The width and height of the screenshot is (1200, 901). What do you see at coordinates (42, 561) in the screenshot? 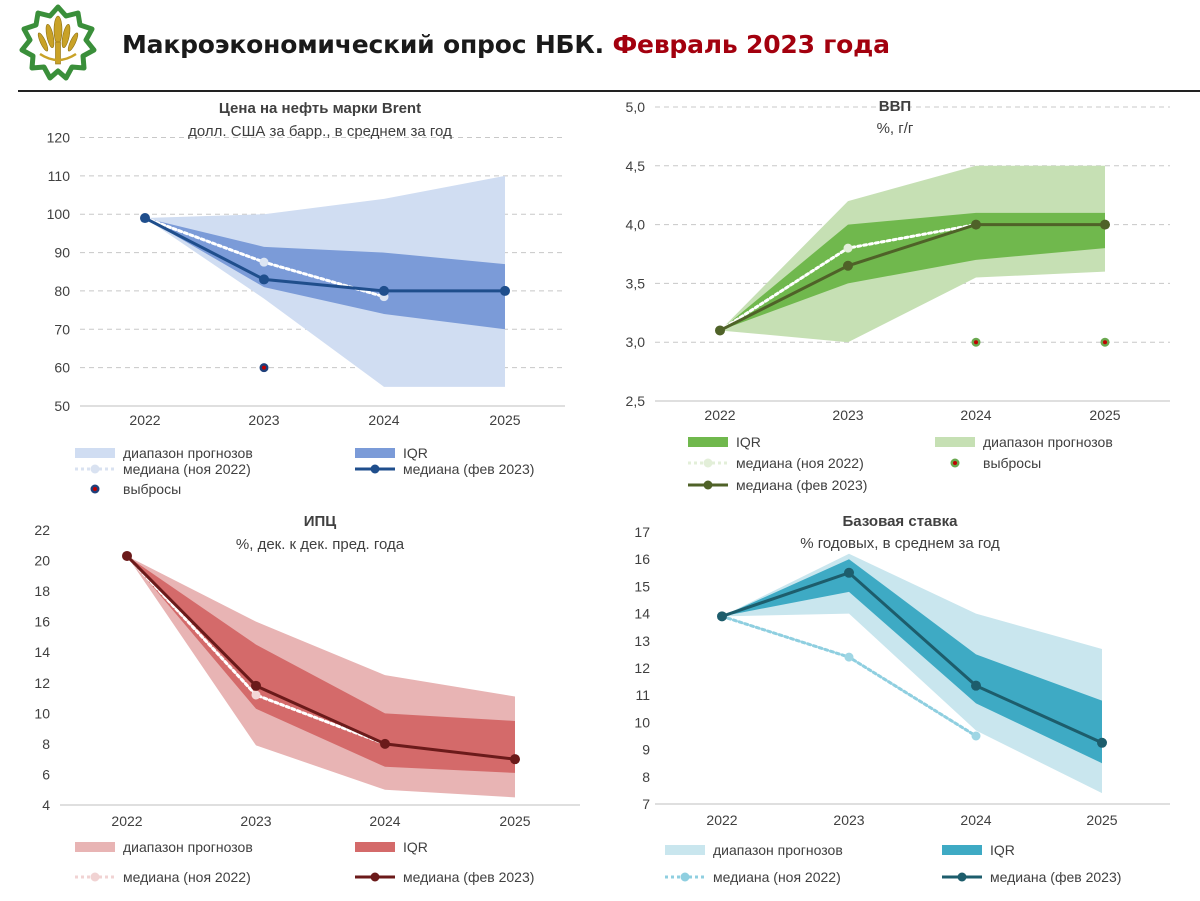
I see `y-tick-label: 20` at bounding box center [42, 561].